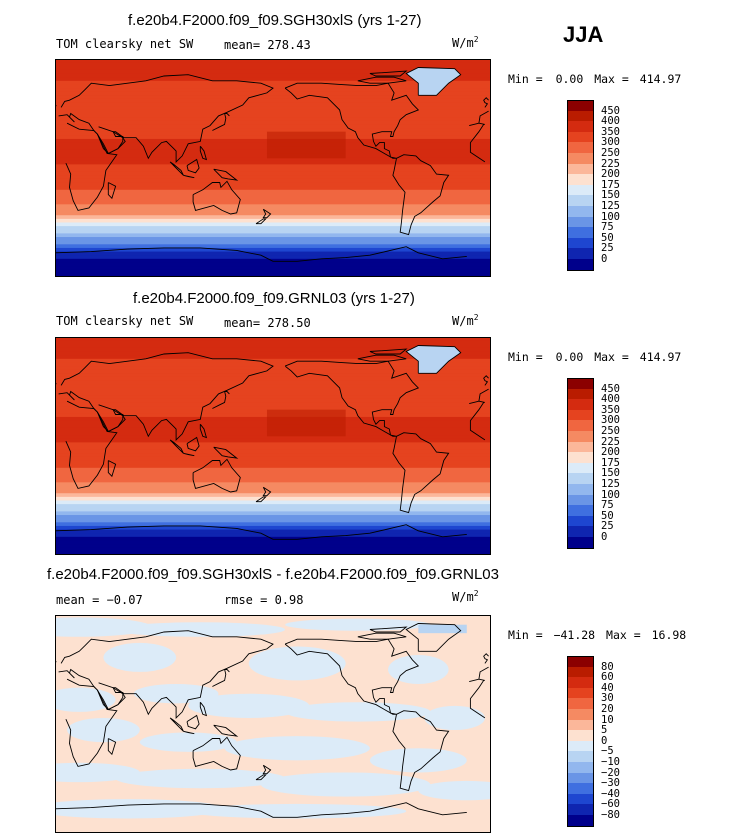  I want to click on panel-2-title: f.e20b4.F2000.f09_f09.GRNL03 (yrs 1-27), so click(274, 298).